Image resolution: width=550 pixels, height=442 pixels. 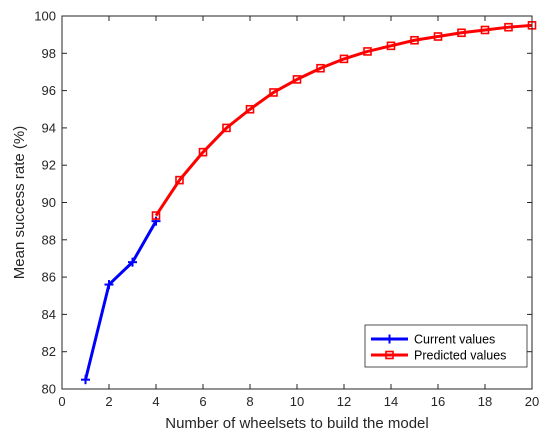 What do you see at coordinates (532, 401) in the screenshot?
I see `x-tick-label: 20` at bounding box center [532, 401].